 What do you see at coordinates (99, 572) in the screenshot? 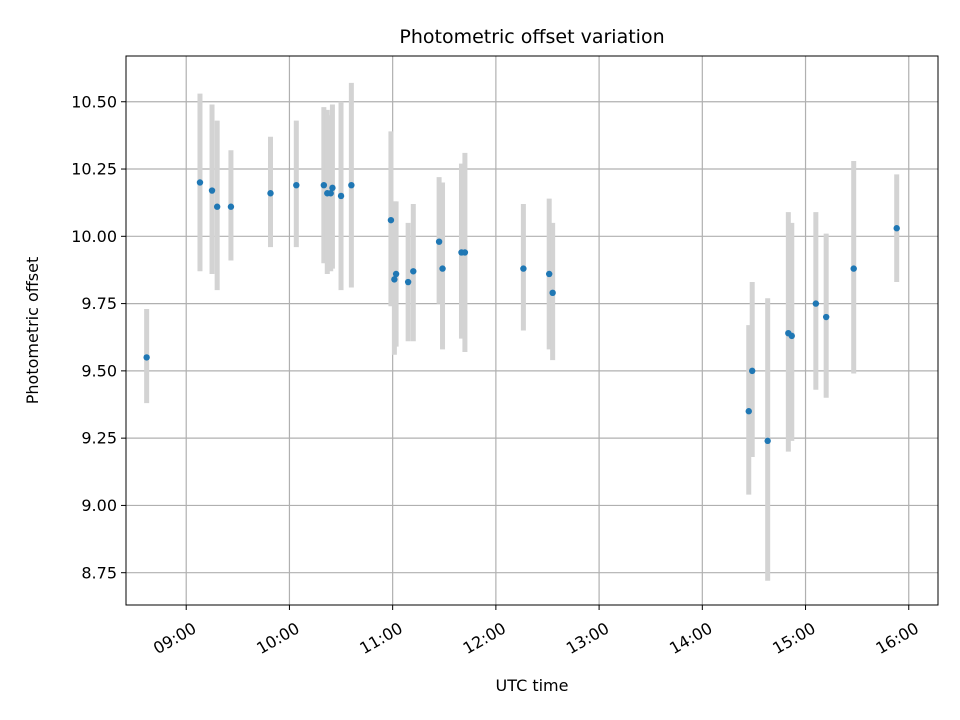
I see `y-tick-label: 8.75` at bounding box center [99, 572].